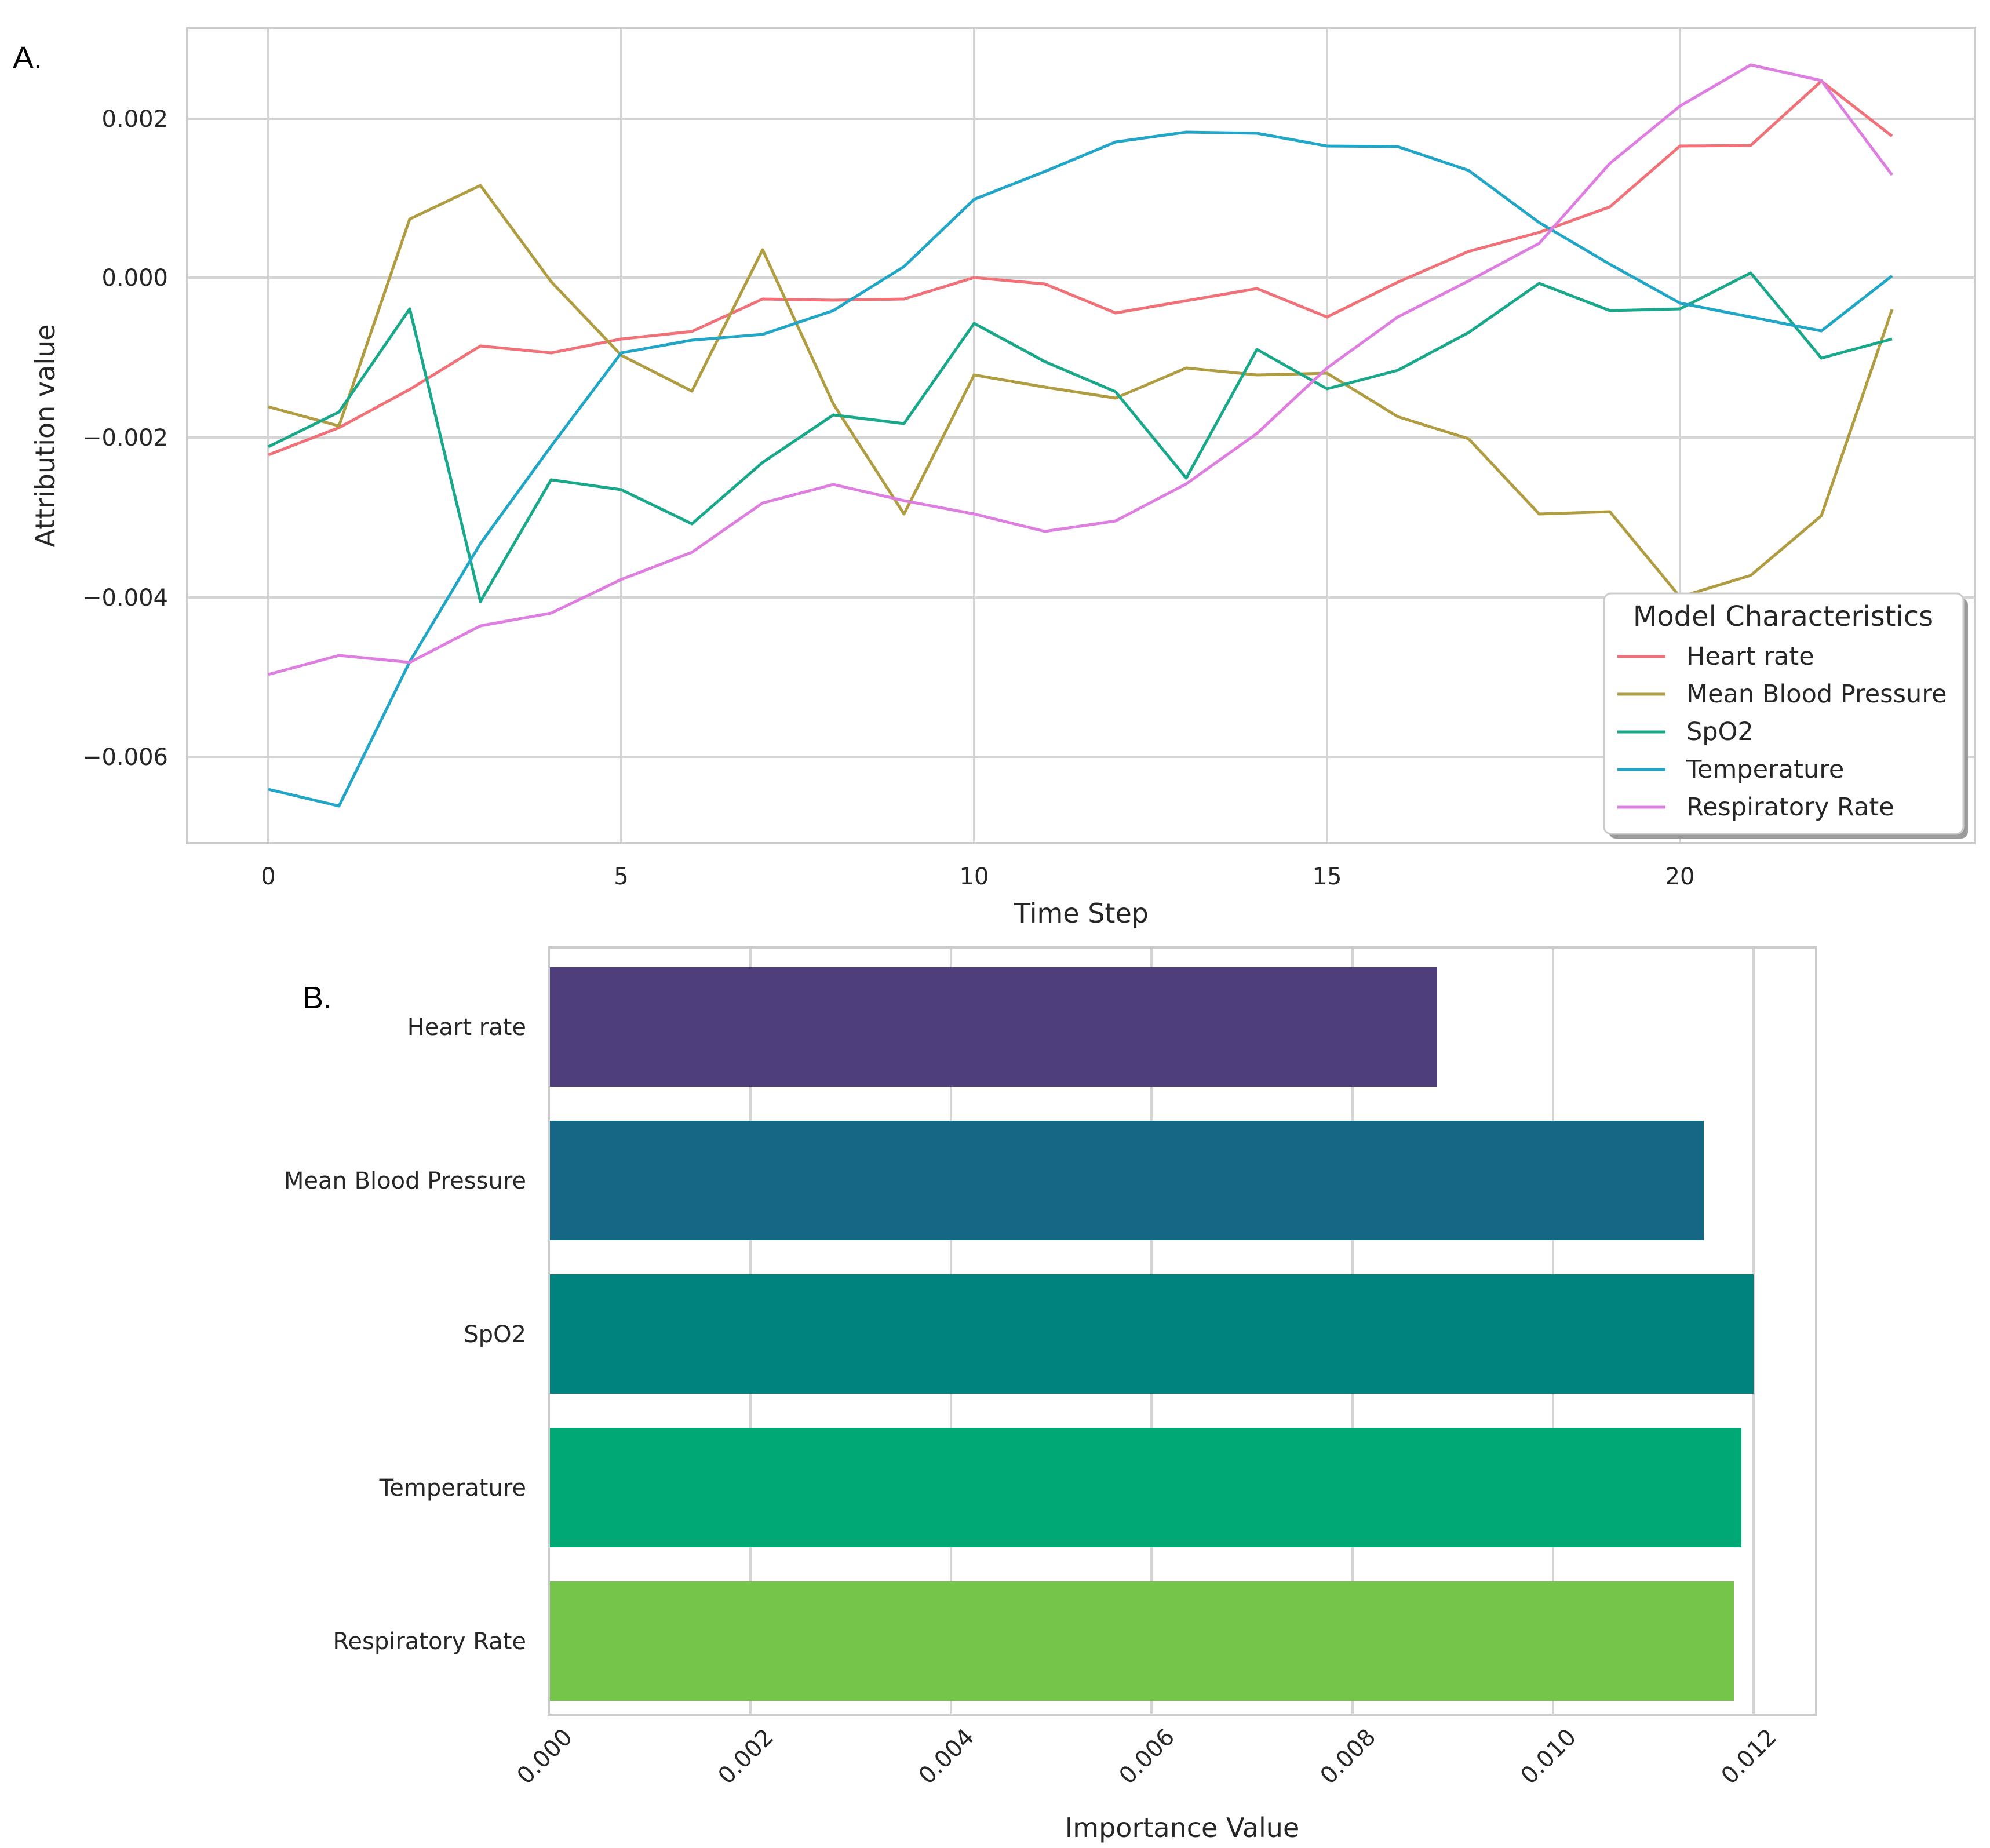 The image size is (1990, 1848). Describe the element at coordinates (1127, 1180) in the screenshot. I see `bar-mean-blood-pressure` at that location.